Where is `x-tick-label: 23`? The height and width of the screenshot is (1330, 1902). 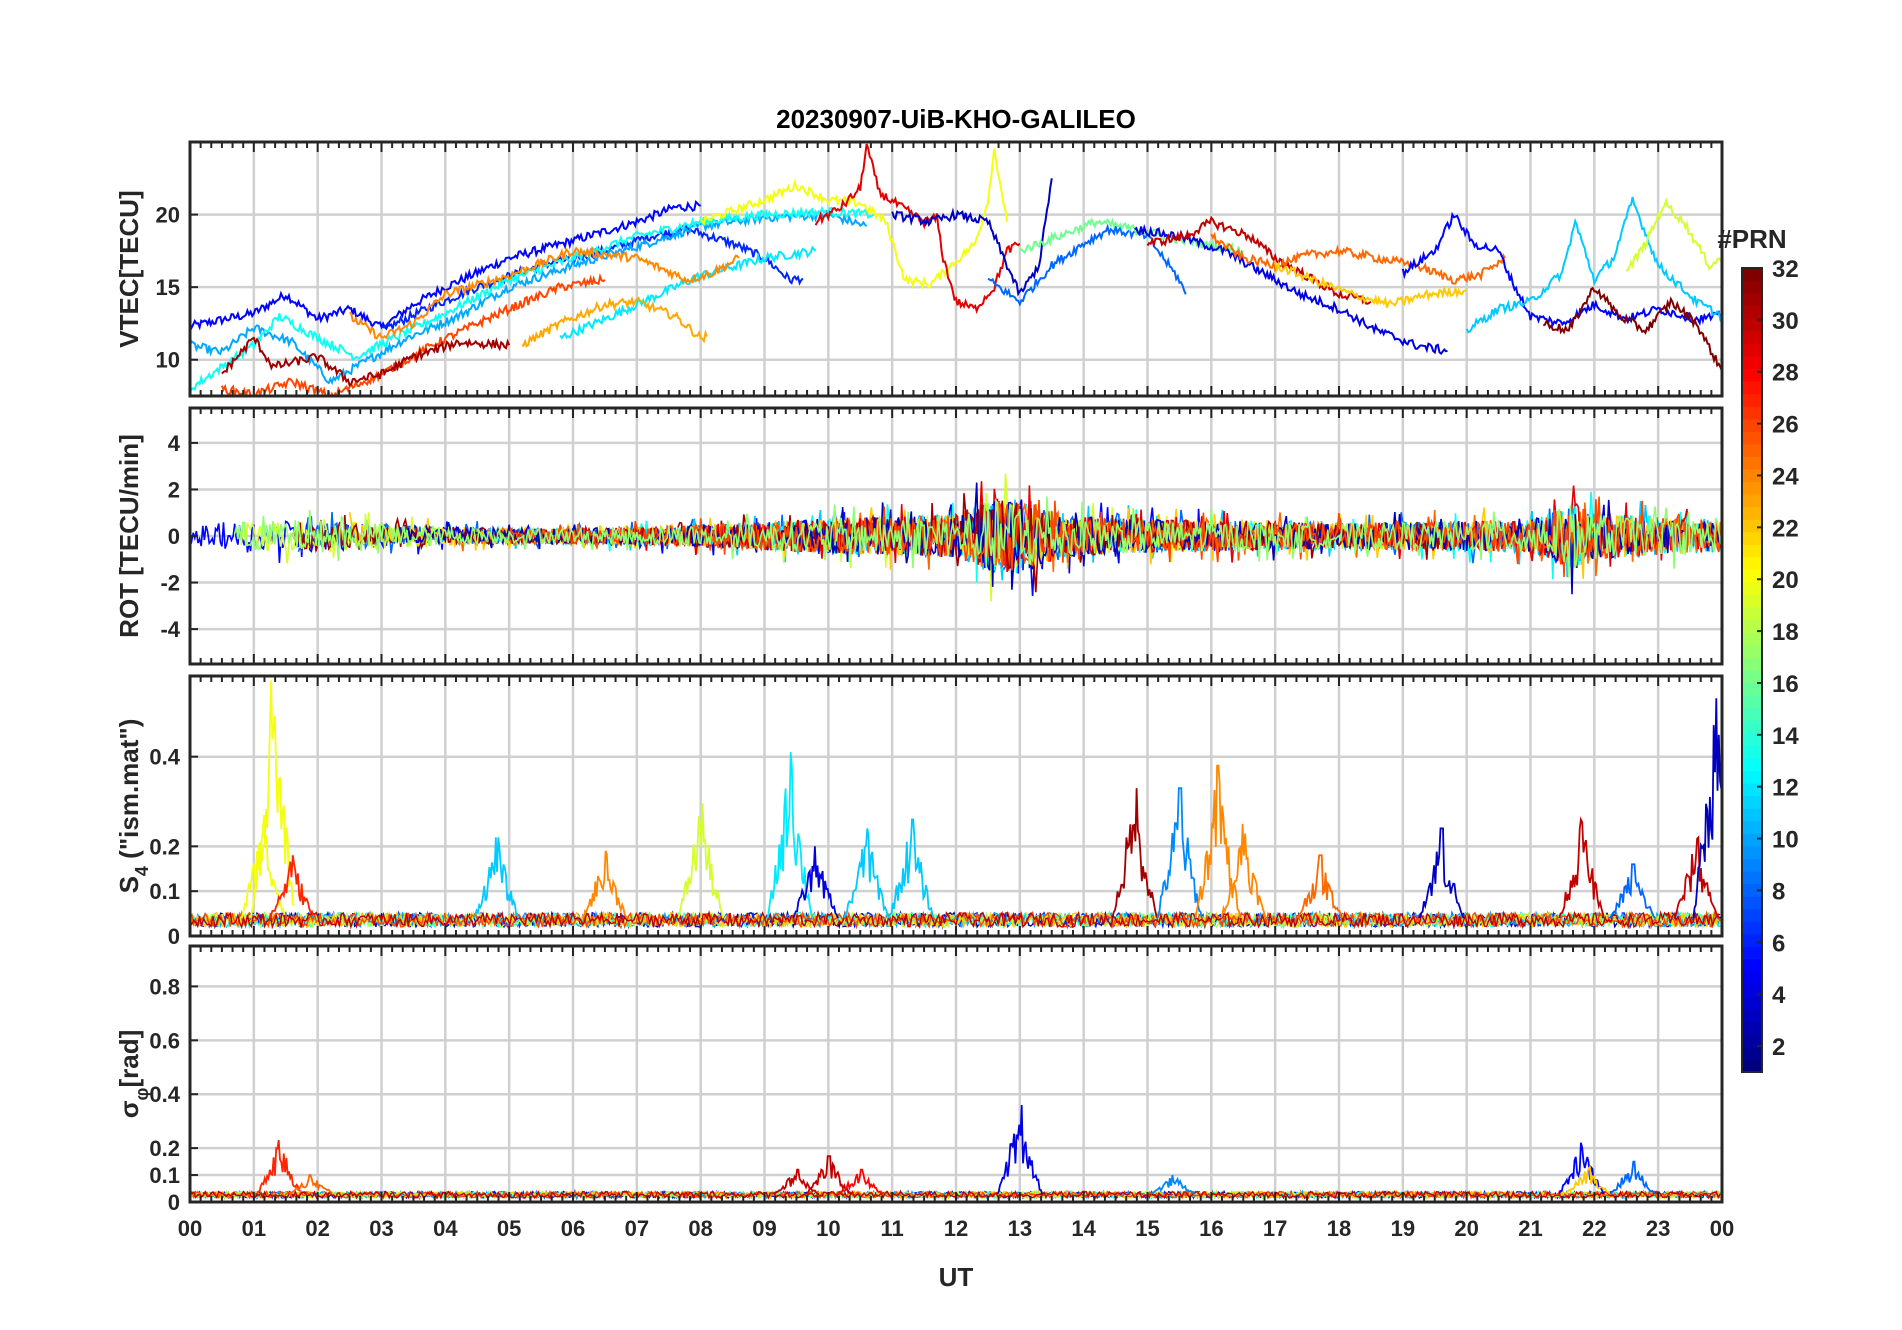
x-tick-label: 23 is located at coordinates (1658, 1228).